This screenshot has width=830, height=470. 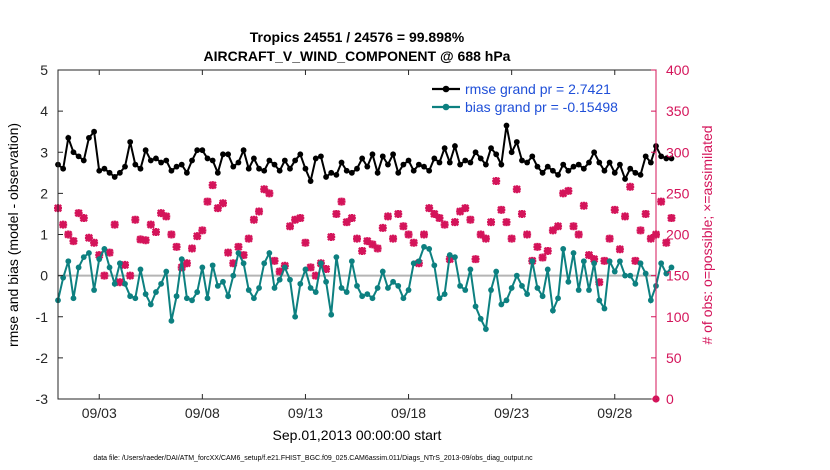 What do you see at coordinates (44, 276) in the screenshot?
I see `y-tick-label-left: 0` at bounding box center [44, 276].